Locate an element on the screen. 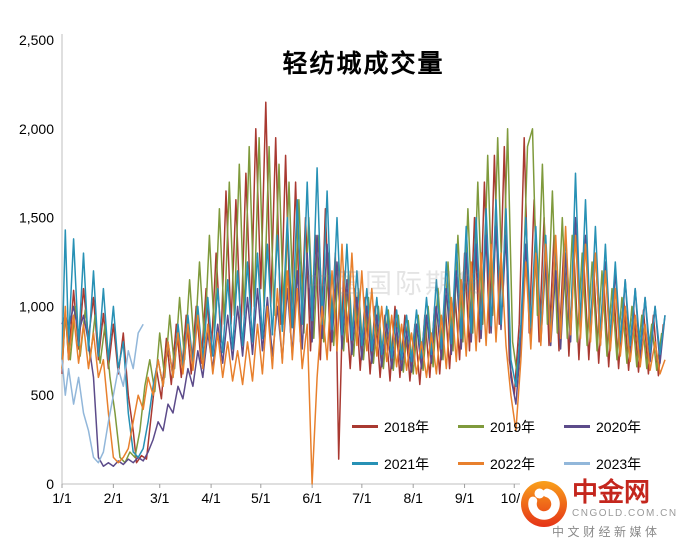  legend-item: 2020年 is located at coordinates (617, 426).